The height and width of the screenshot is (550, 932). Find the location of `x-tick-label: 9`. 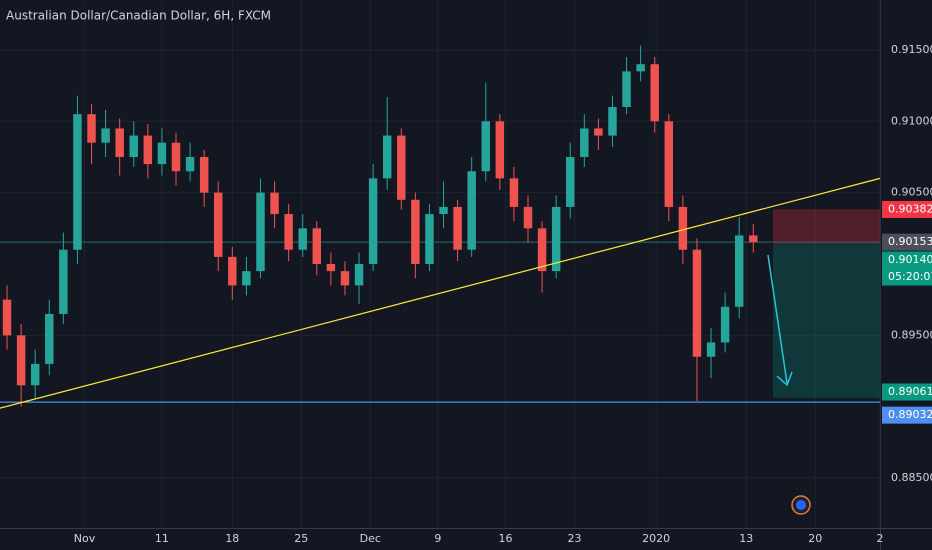

x-tick-label: 9 is located at coordinates (437, 538).